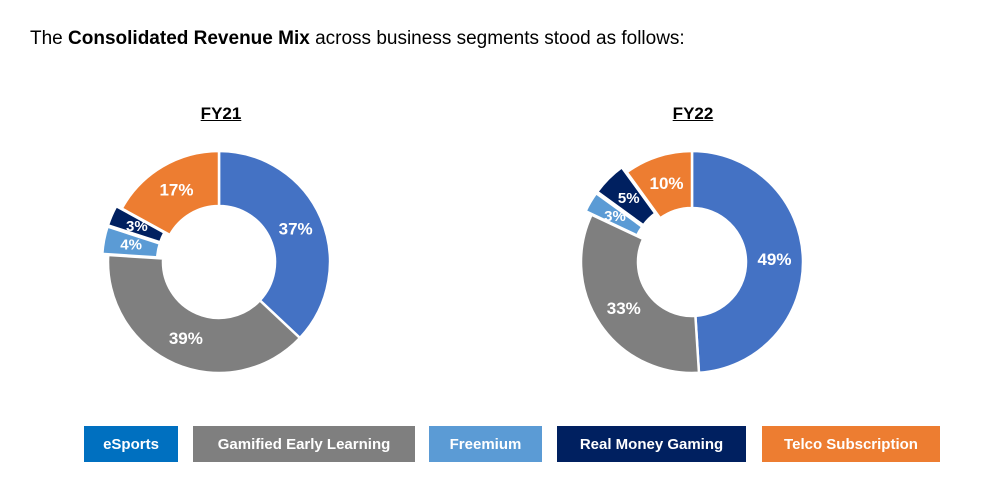 The image size is (992, 490). I want to click on chart-title-fy22: FY22, so click(693, 113).